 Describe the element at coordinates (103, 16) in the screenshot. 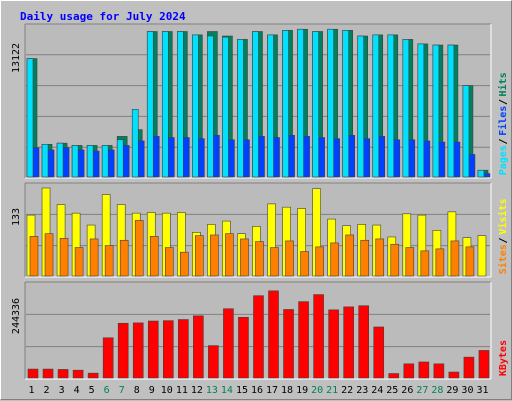

I see `chart-title: Daily usage for July 2024` at that location.